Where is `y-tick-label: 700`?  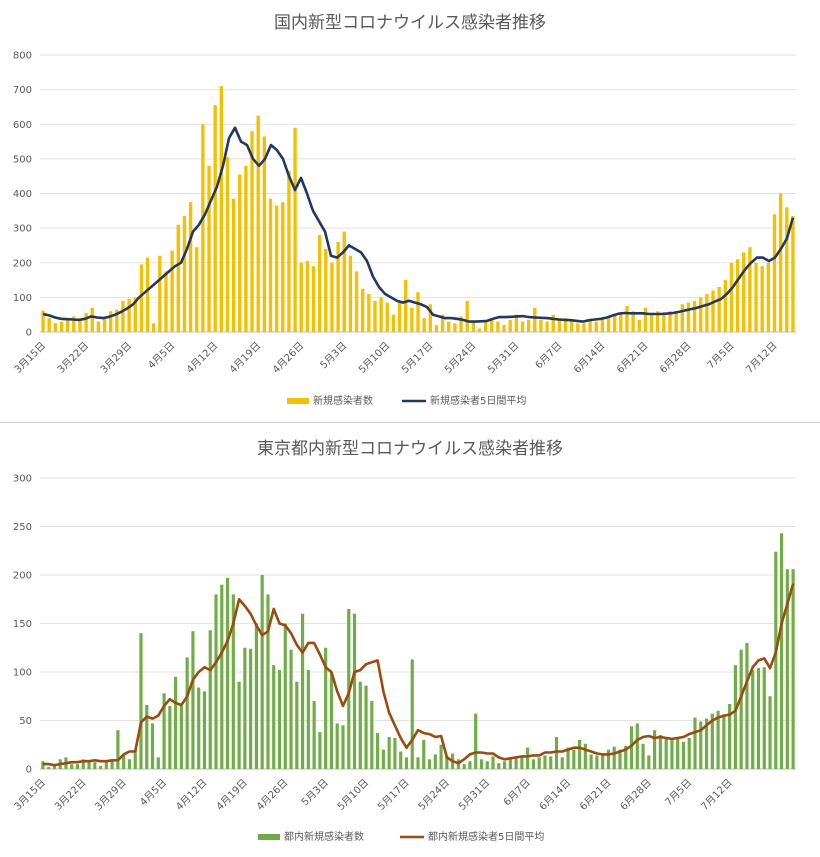 y-tick-label: 700 is located at coordinates (22, 90).